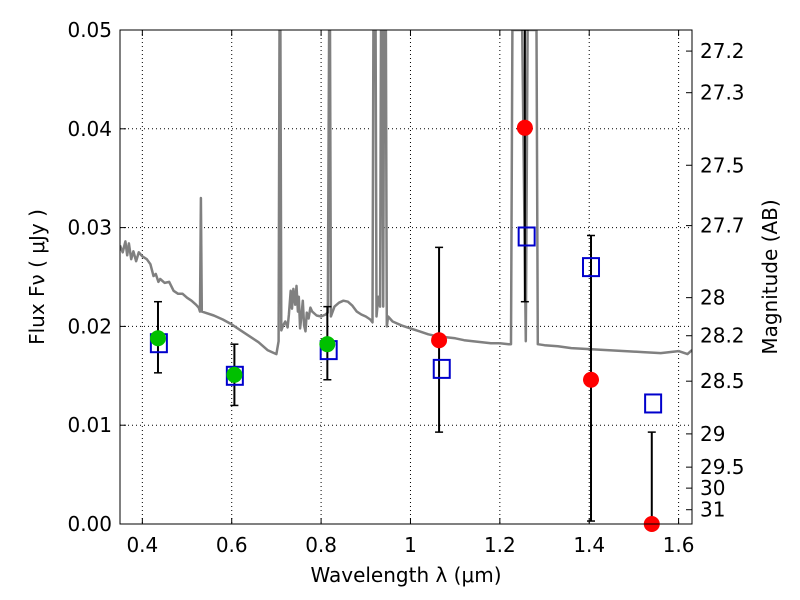  Describe the element at coordinates (89, 228) in the screenshot. I see `y-tick-label: 0.03` at that location.